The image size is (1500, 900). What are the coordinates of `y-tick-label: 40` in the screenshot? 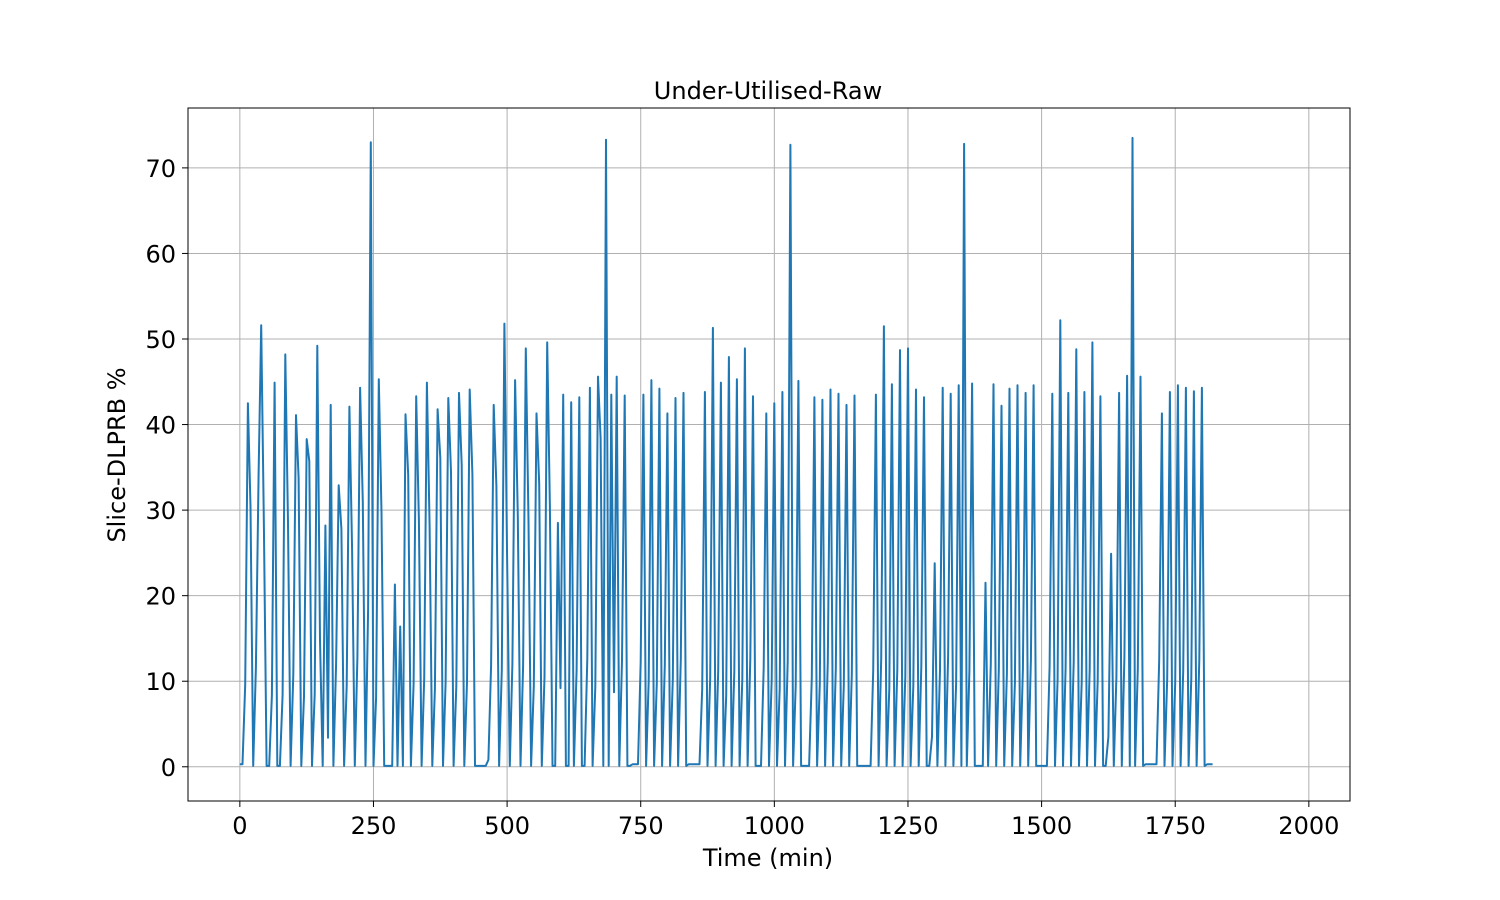 It's located at (160, 426).